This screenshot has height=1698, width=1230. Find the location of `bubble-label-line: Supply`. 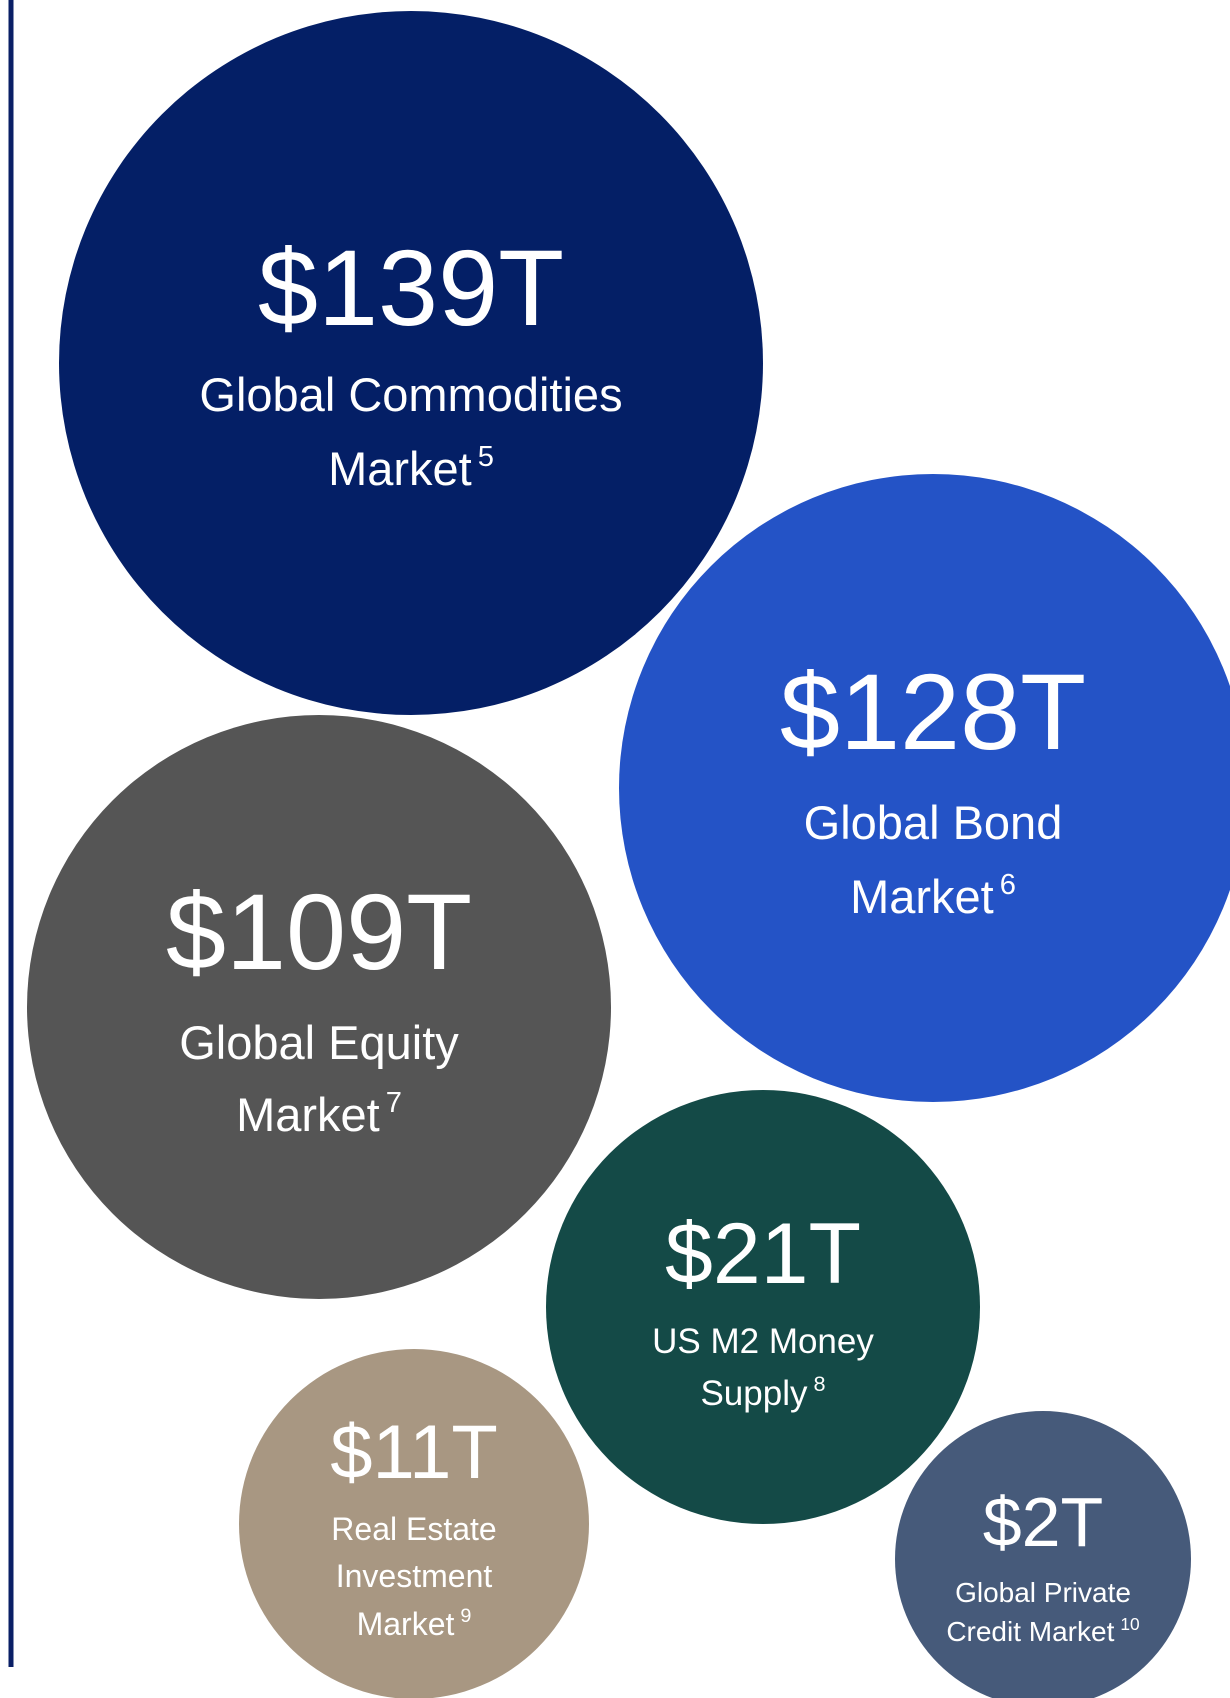

bubble-label-line: Supply is located at coordinates (754, 1393).